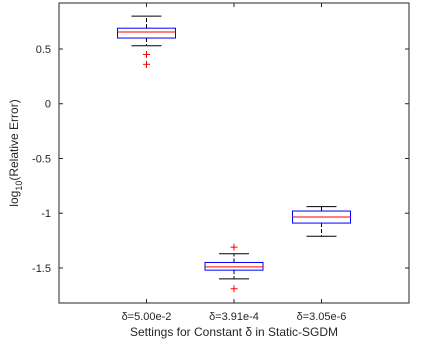 The height and width of the screenshot is (345, 432). Describe the element at coordinates (147, 317) in the screenshot. I see `x-tick-label: δ=5.00e-2` at that location.